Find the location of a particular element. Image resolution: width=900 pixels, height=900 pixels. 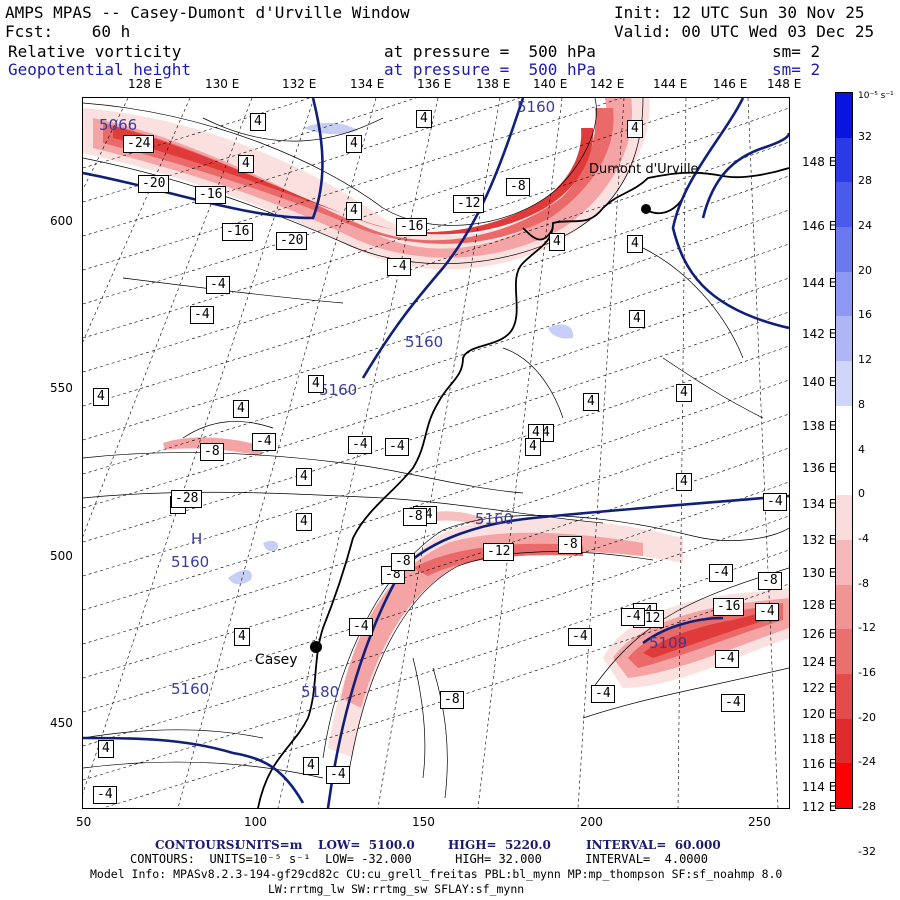

colorbar-label: -16 is located at coordinates (867, 672).